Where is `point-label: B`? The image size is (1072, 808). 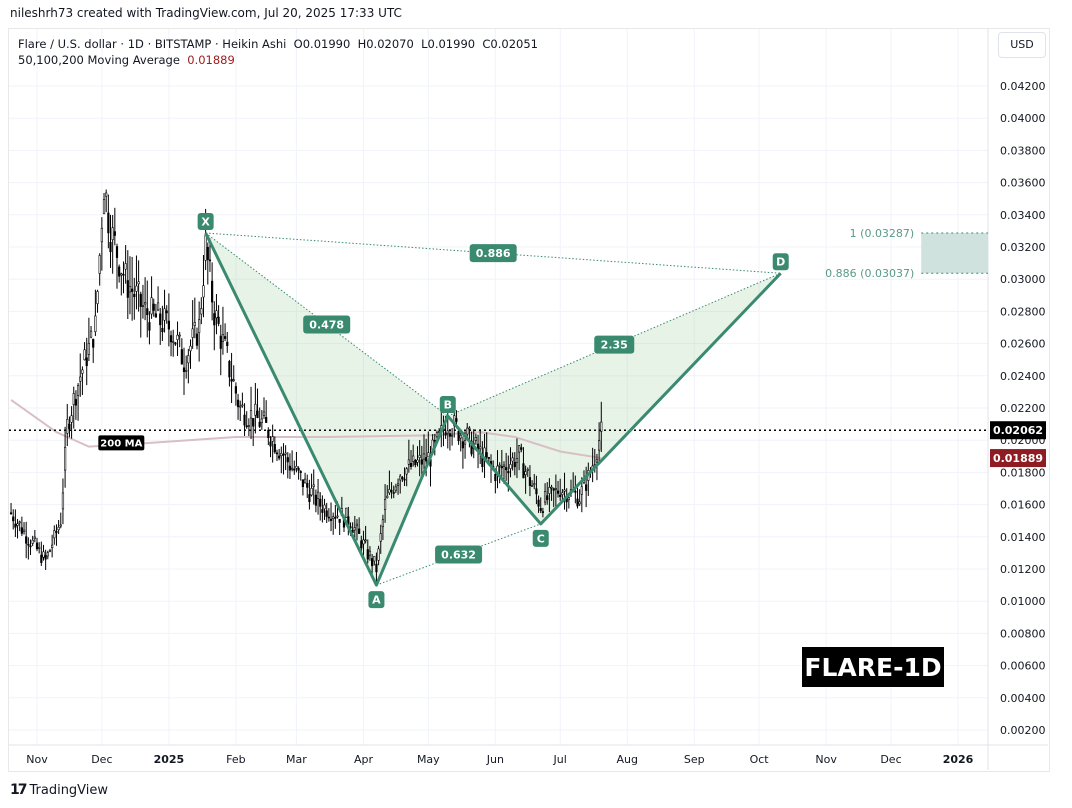 point-label: B is located at coordinates (448, 405).